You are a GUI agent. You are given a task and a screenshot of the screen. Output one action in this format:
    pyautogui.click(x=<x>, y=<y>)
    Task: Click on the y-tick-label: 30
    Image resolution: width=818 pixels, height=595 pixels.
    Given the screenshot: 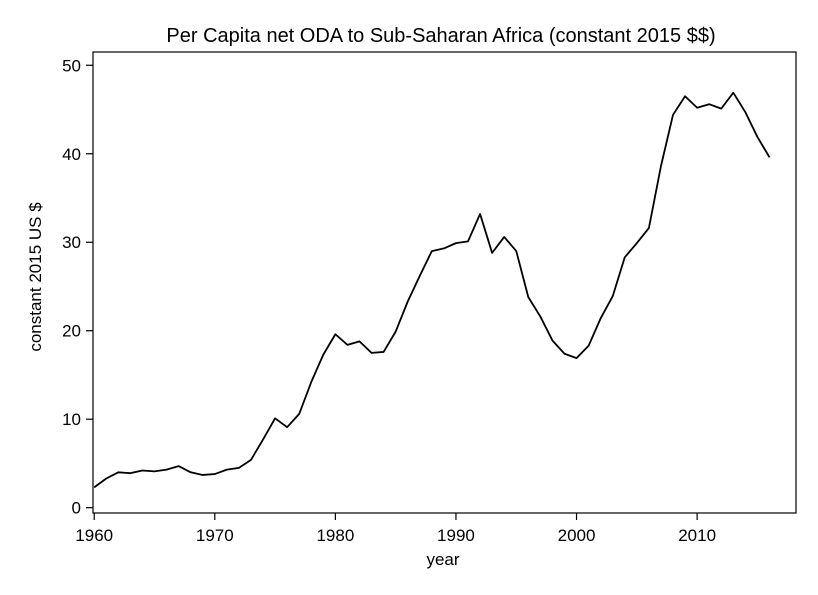 What is the action you would take?
    pyautogui.click(x=71, y=242)
    